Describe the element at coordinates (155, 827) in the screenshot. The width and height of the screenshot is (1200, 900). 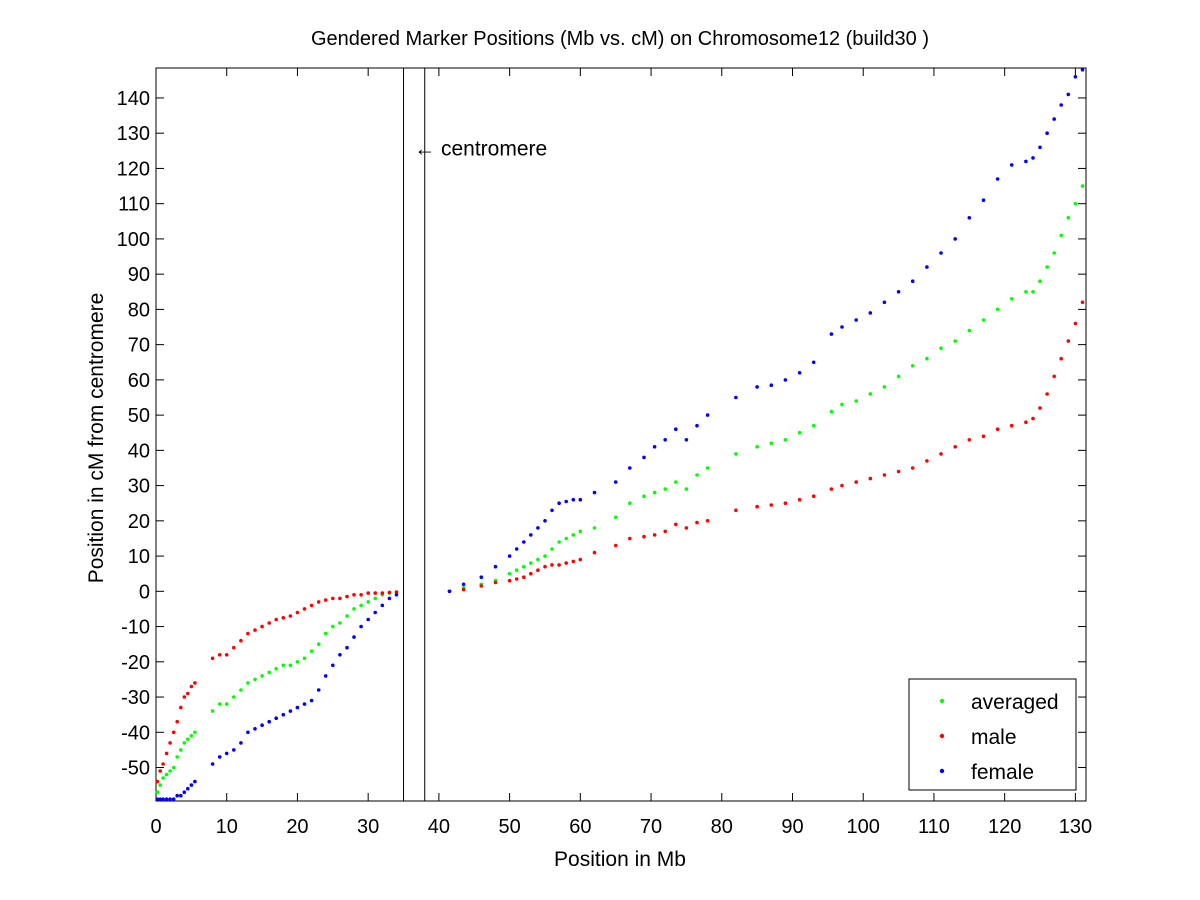
I see `x-tick-label: 0` at that location.